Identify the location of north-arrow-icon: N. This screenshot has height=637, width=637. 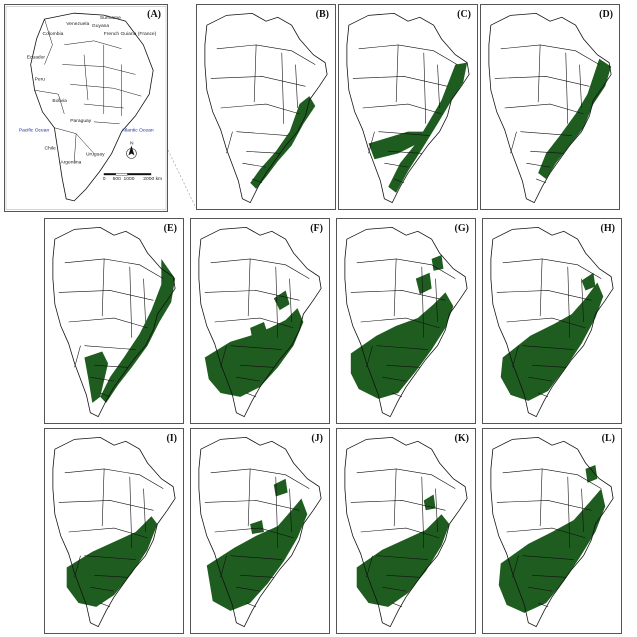
(131, 150).